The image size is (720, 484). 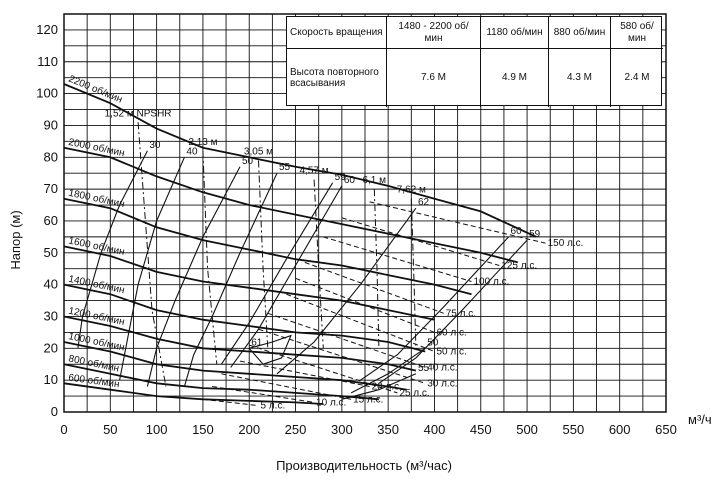 What do you see at coordinates (451, 332) in the screenshot?
I see `power-line-label: 60 л.с.` at bounding box center [451, 332].